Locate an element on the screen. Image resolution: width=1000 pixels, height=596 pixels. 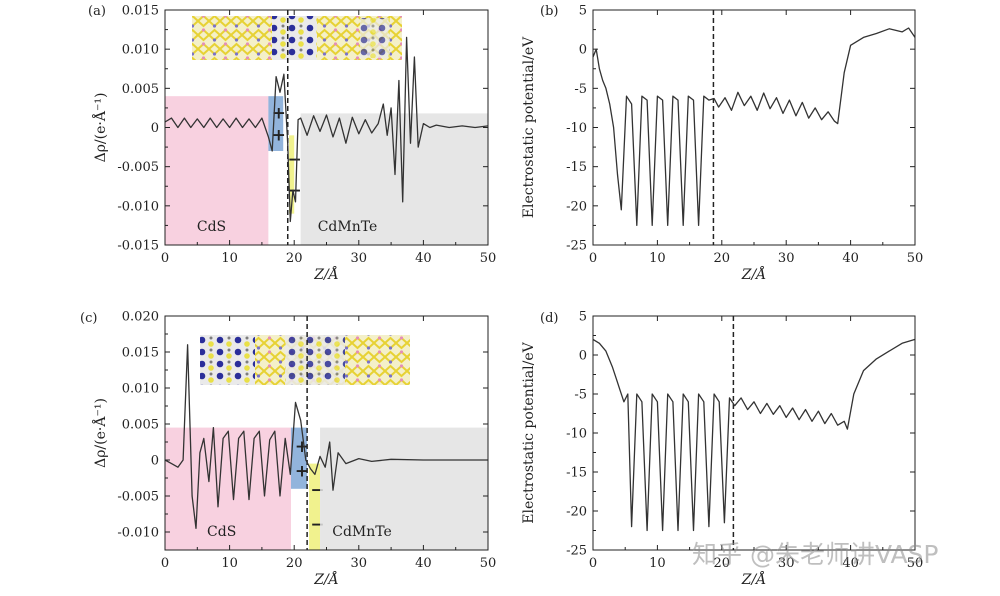
panel-label: (a) is located at coordinates (97, 11).